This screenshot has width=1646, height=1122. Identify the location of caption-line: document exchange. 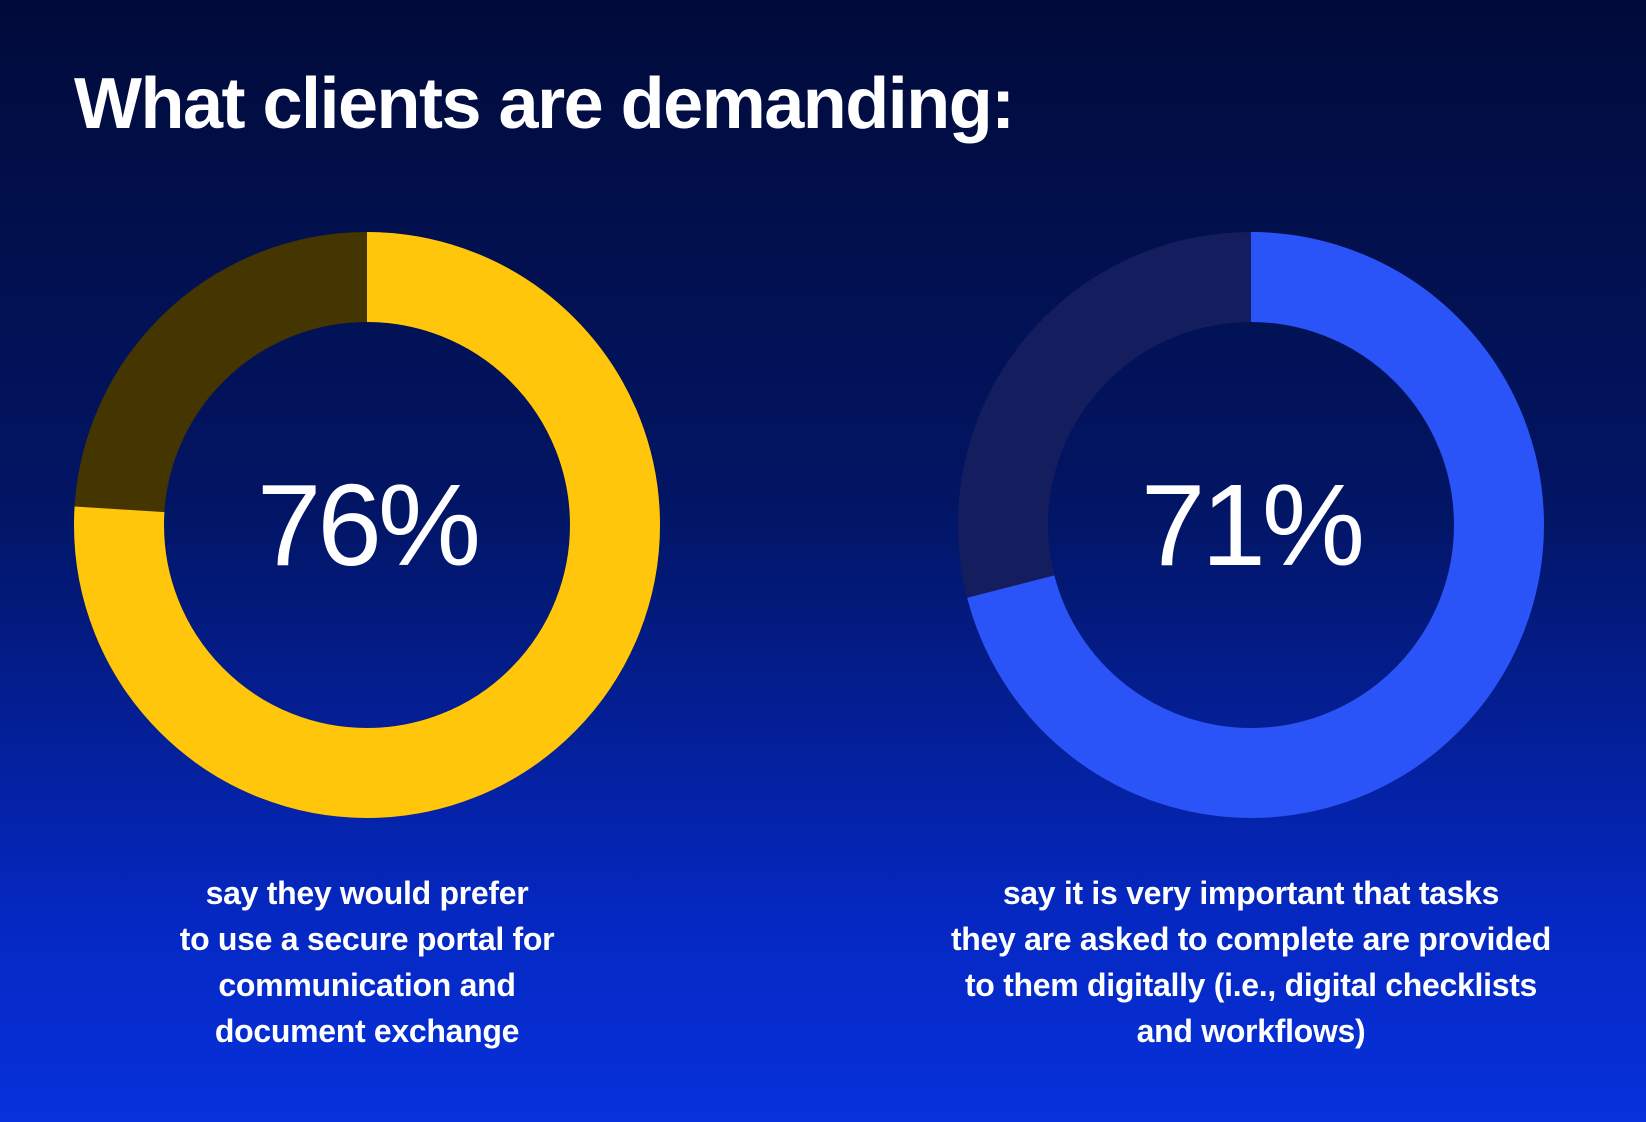
(367, 1031).